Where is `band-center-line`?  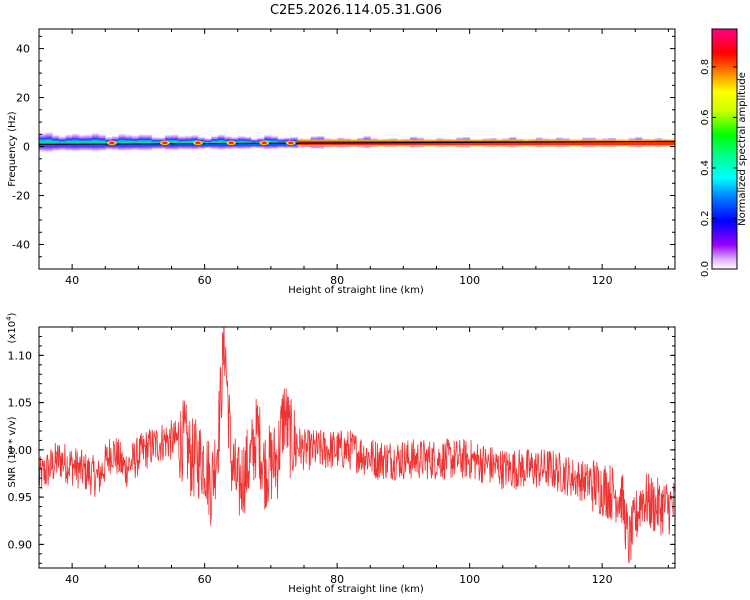
band-center-line is located at coordinates (357, 142).